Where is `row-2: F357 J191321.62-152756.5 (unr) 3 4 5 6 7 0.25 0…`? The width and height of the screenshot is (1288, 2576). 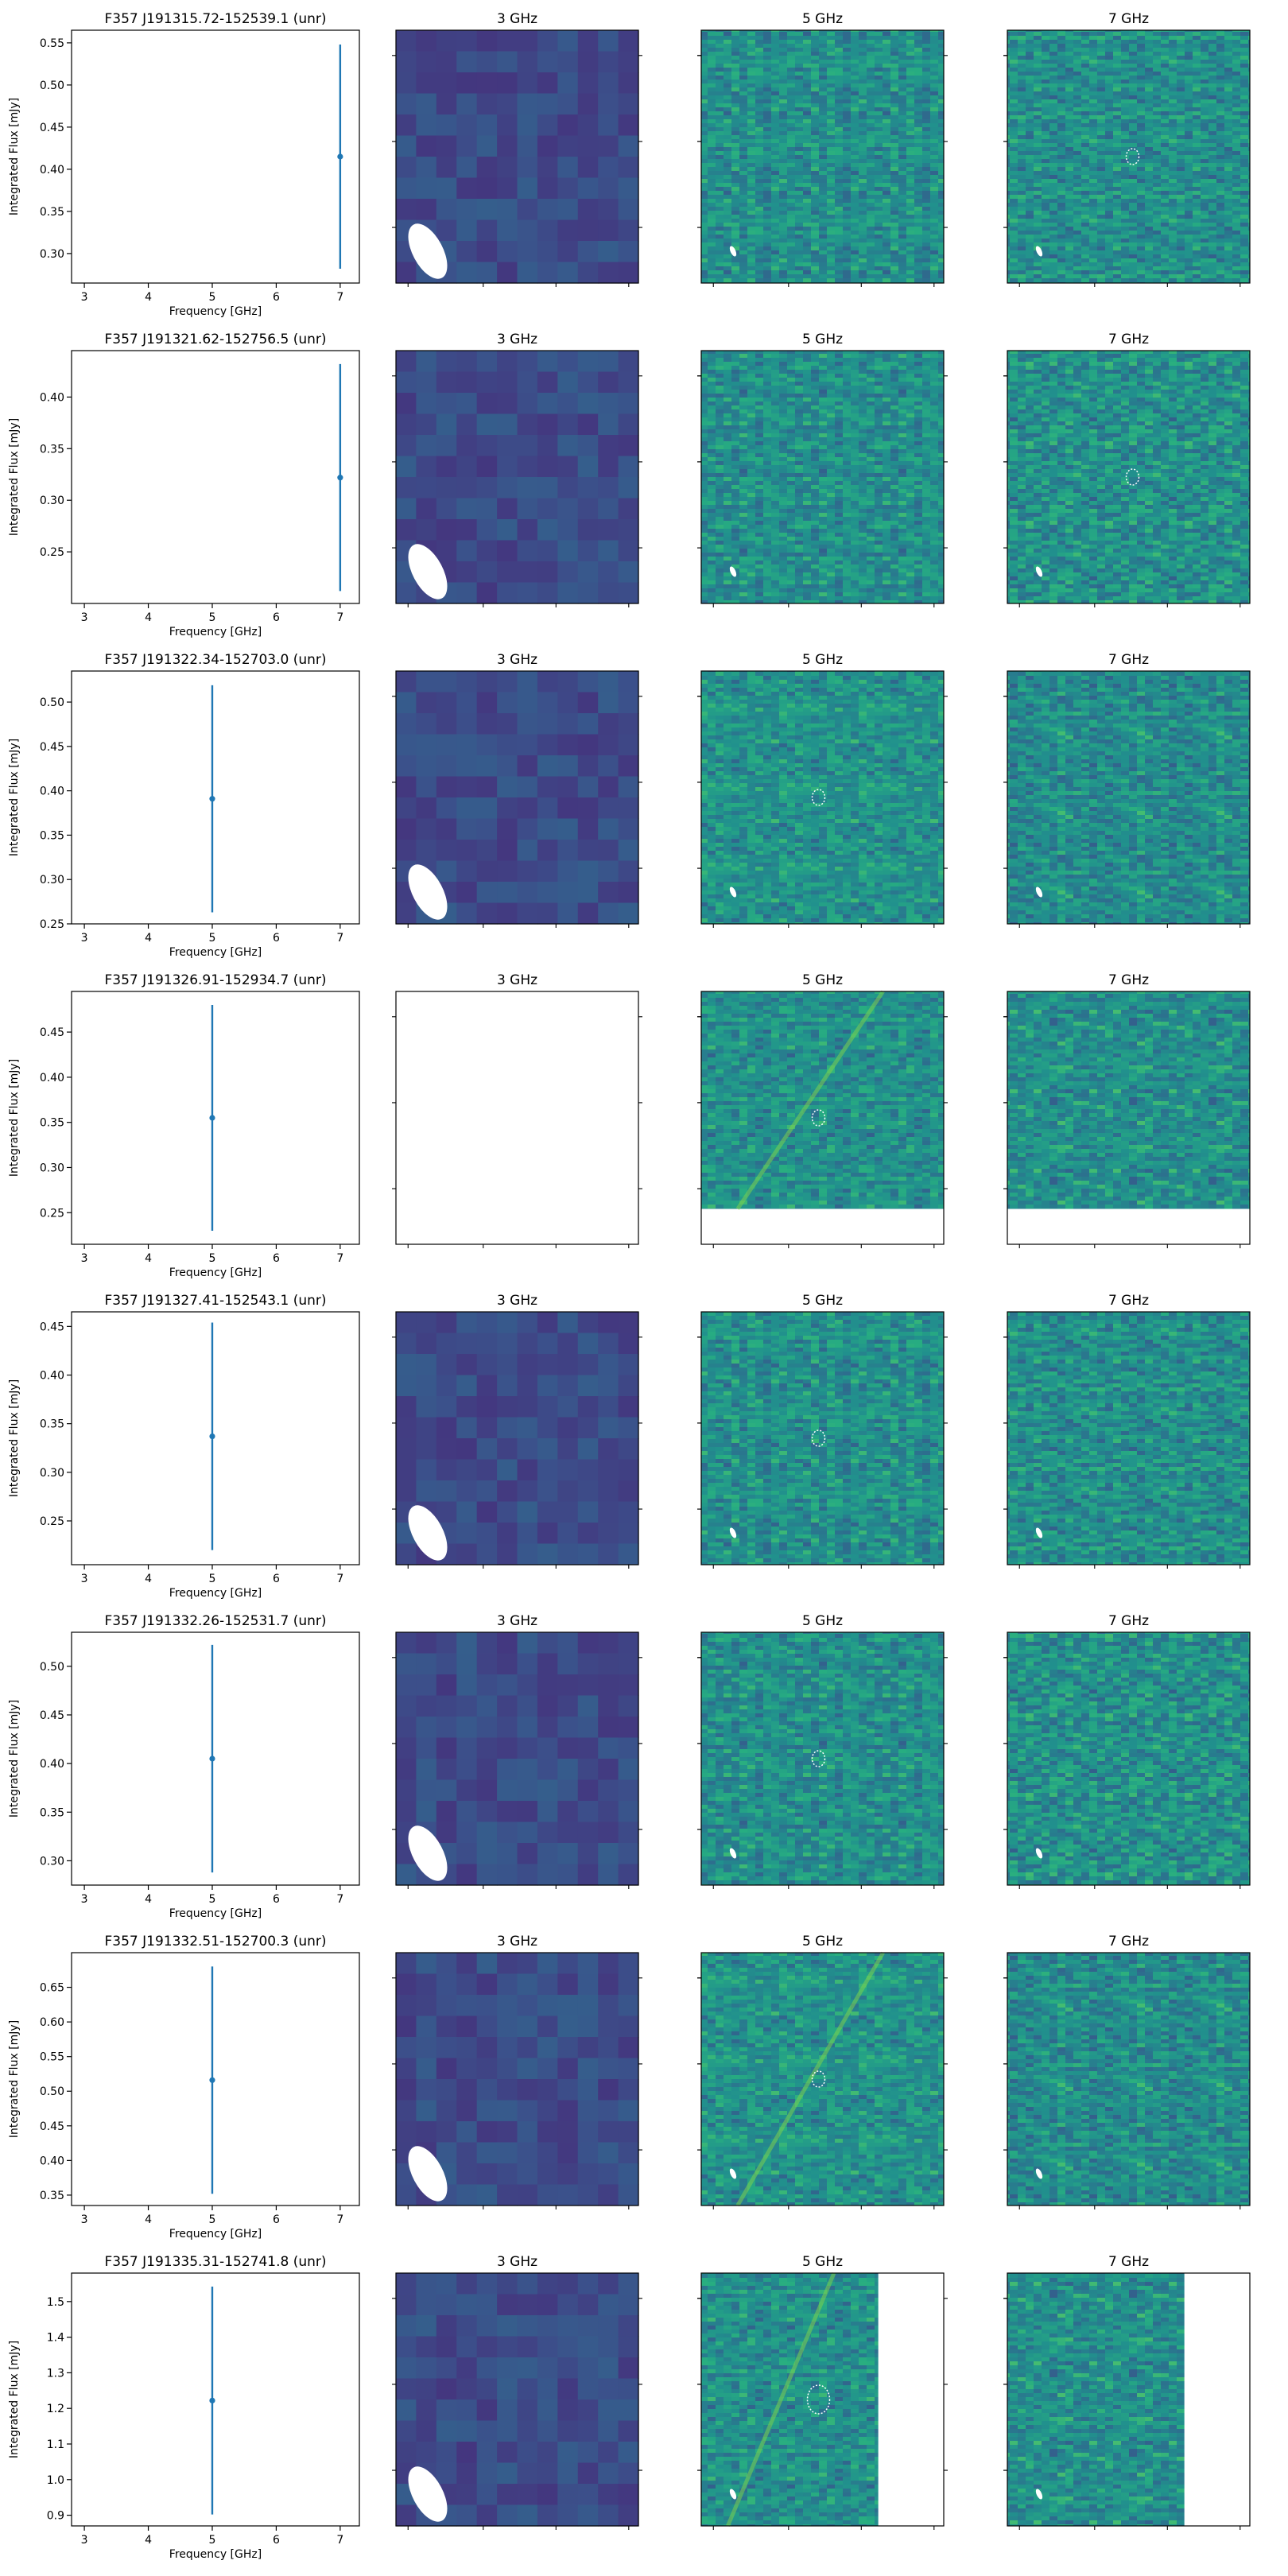 row-2: F357 J191321.62-152756.5 (unr) 3 4 5 6 7 0.25 0… is located at coordinates (629, 485).